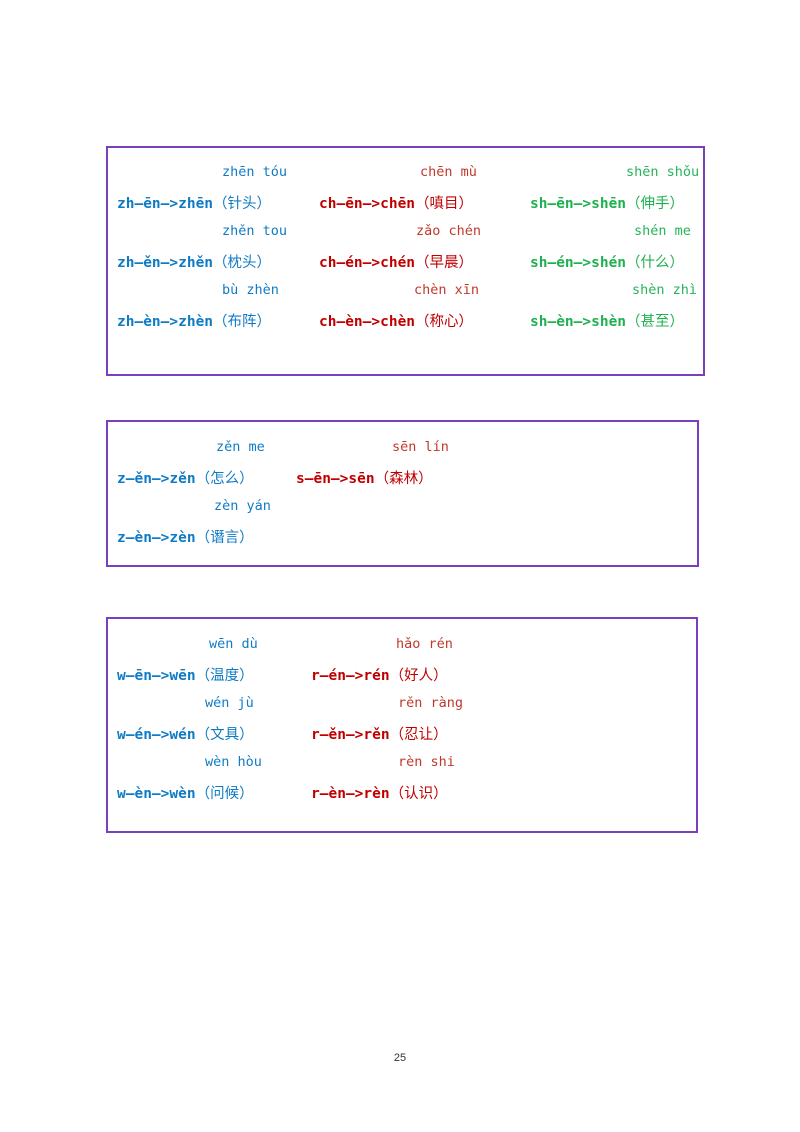 Image resolution: width=800 pixels, height=1132 pixels. Describe the element at coordinates (165, 263) in the screenshot. I see `rule-segment: zh—ěn—>zhěn` at that location.